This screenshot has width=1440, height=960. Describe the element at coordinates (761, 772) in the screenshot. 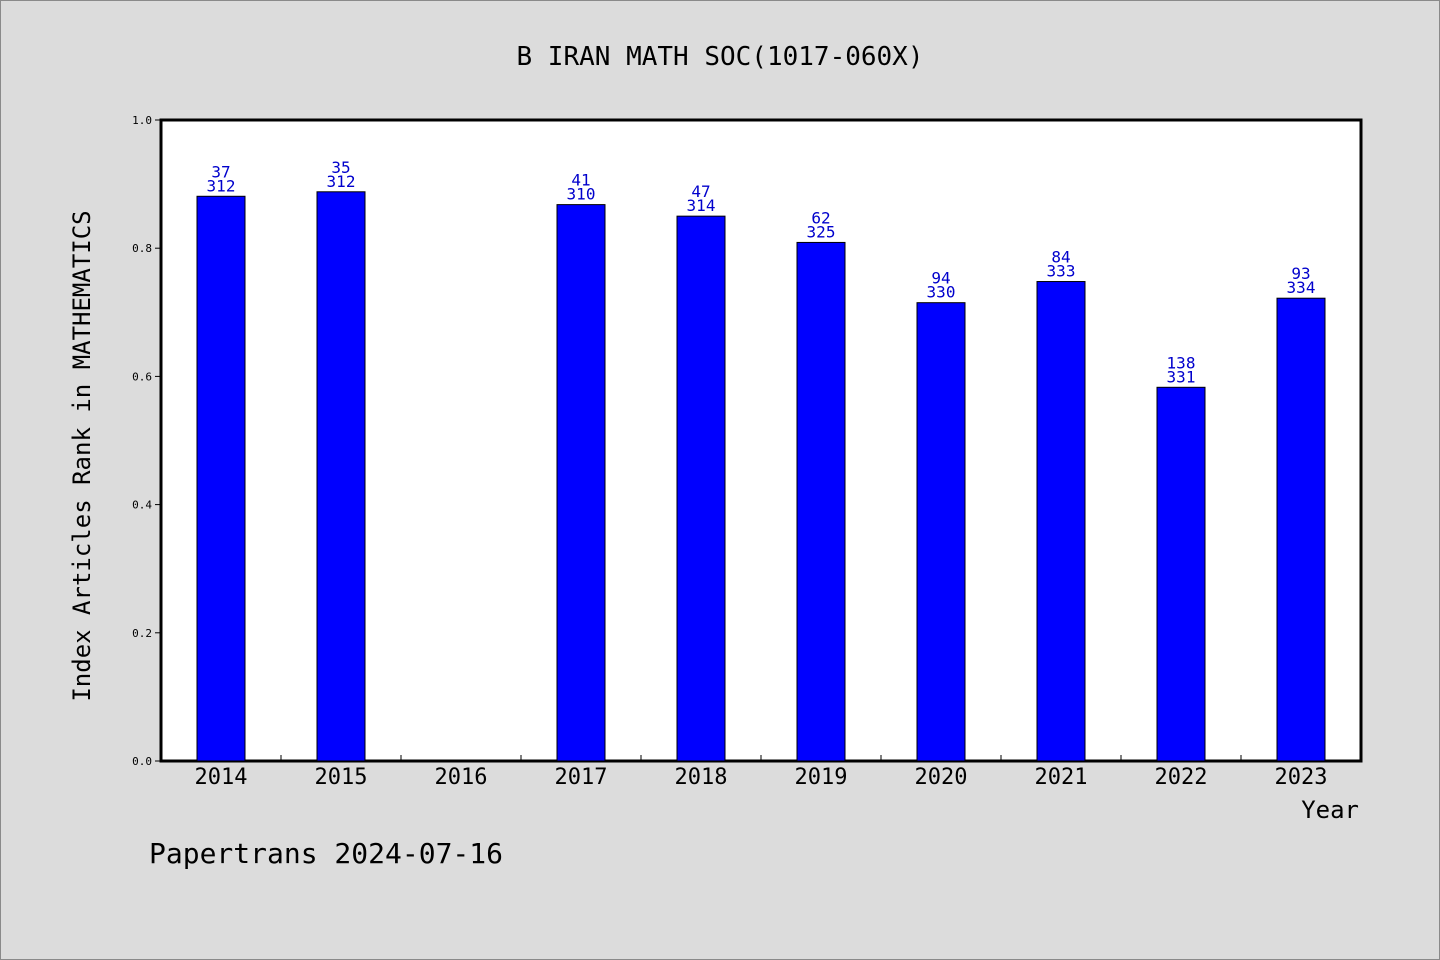

I see `x-axis: 2014 2015 2016 2017 2018 2019 2020 2021 2022 2023` at that location.